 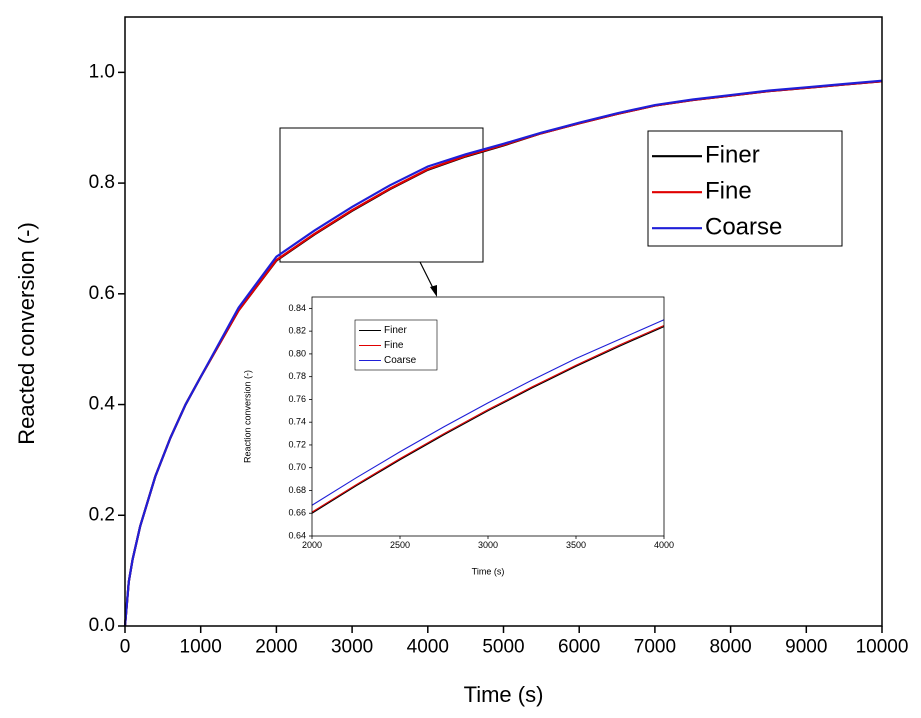 What do you see at coordinates (381, 195) in the screenshot?
I see `zoom-box` at bounding box center [381, 195].